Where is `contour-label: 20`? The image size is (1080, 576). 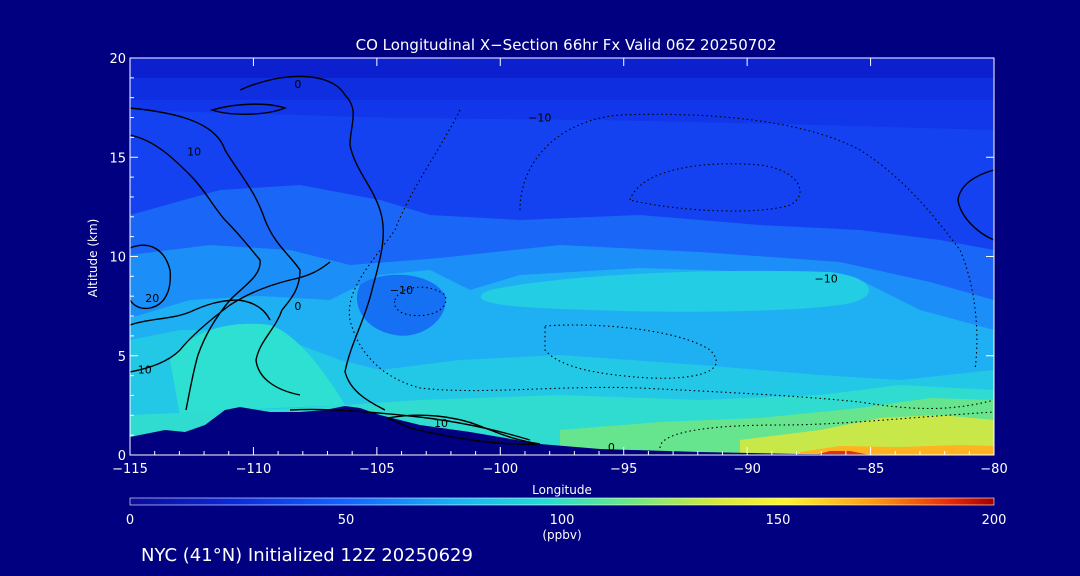
contour-label: 20 is located at coordinates (152, 298).